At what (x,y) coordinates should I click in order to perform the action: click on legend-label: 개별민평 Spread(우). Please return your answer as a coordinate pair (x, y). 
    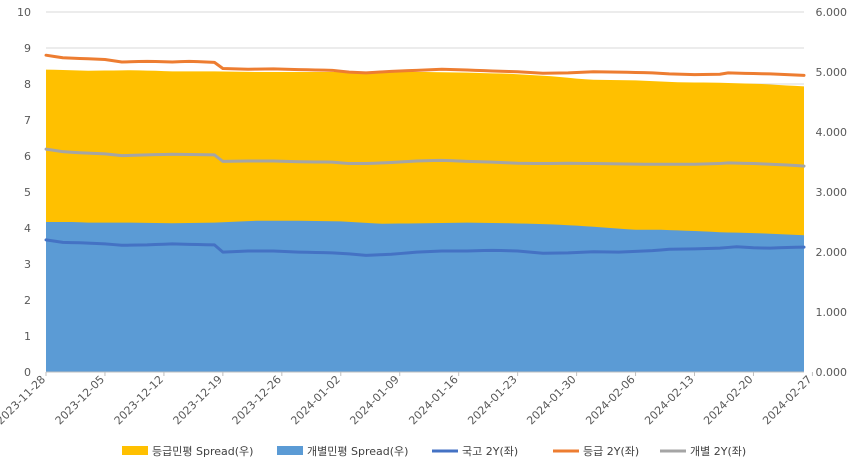
    Looking at the image, I should click on (357, 451).